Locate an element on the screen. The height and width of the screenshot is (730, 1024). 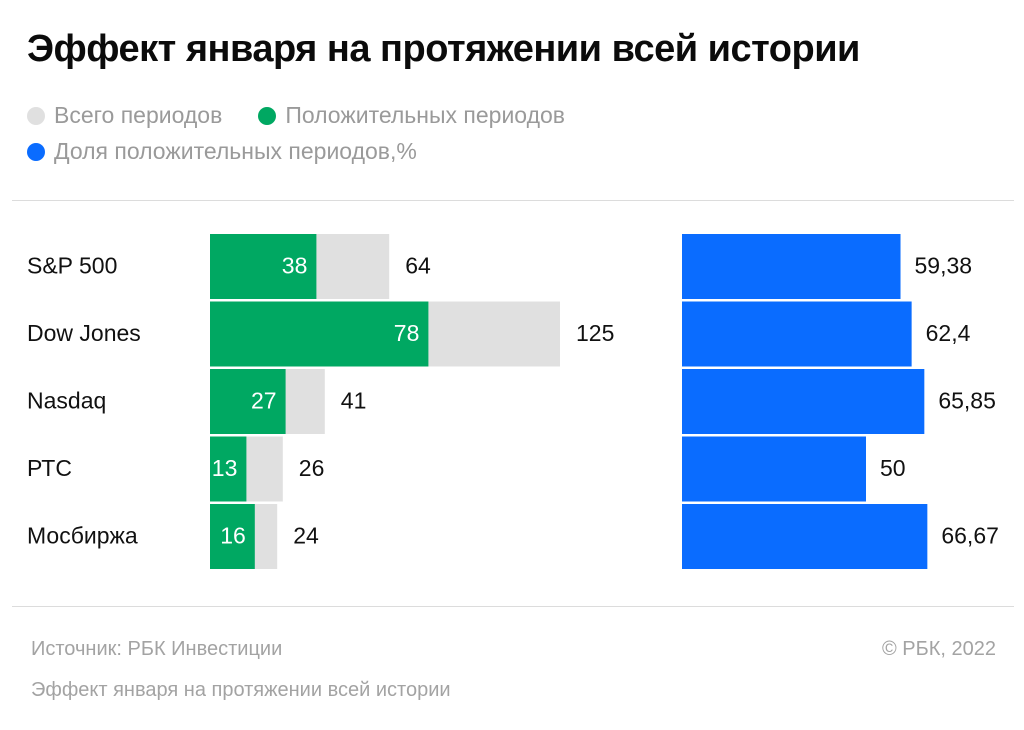
legend-item-share: Доля положительных периодов,% is located at coordinates (222, 151).